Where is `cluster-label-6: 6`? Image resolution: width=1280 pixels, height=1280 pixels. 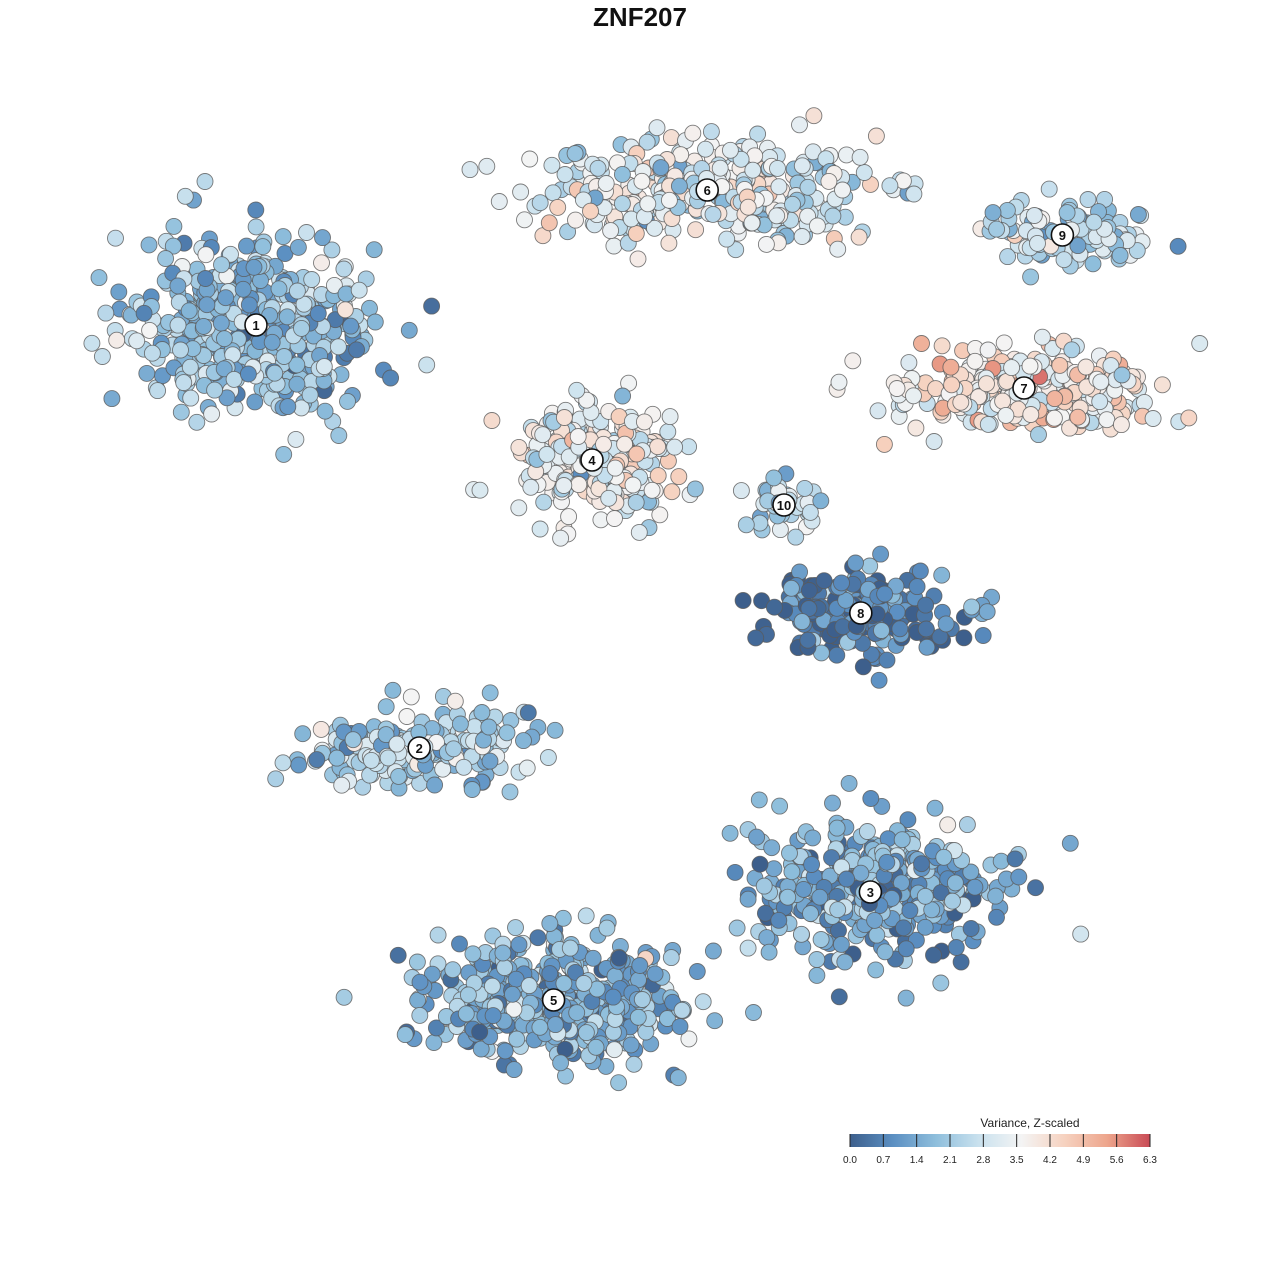 cluster-label-6: 6 is located at coordinates (707, 190).